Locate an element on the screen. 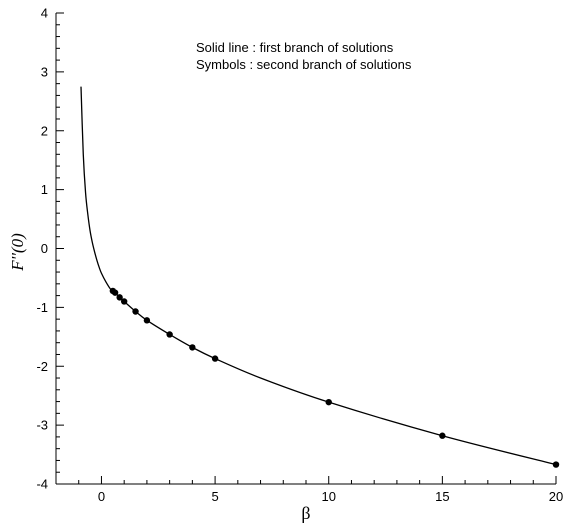 This screenshot has width=566, height=524. y-tick-label: 2 is located at coordinates (44, 130).